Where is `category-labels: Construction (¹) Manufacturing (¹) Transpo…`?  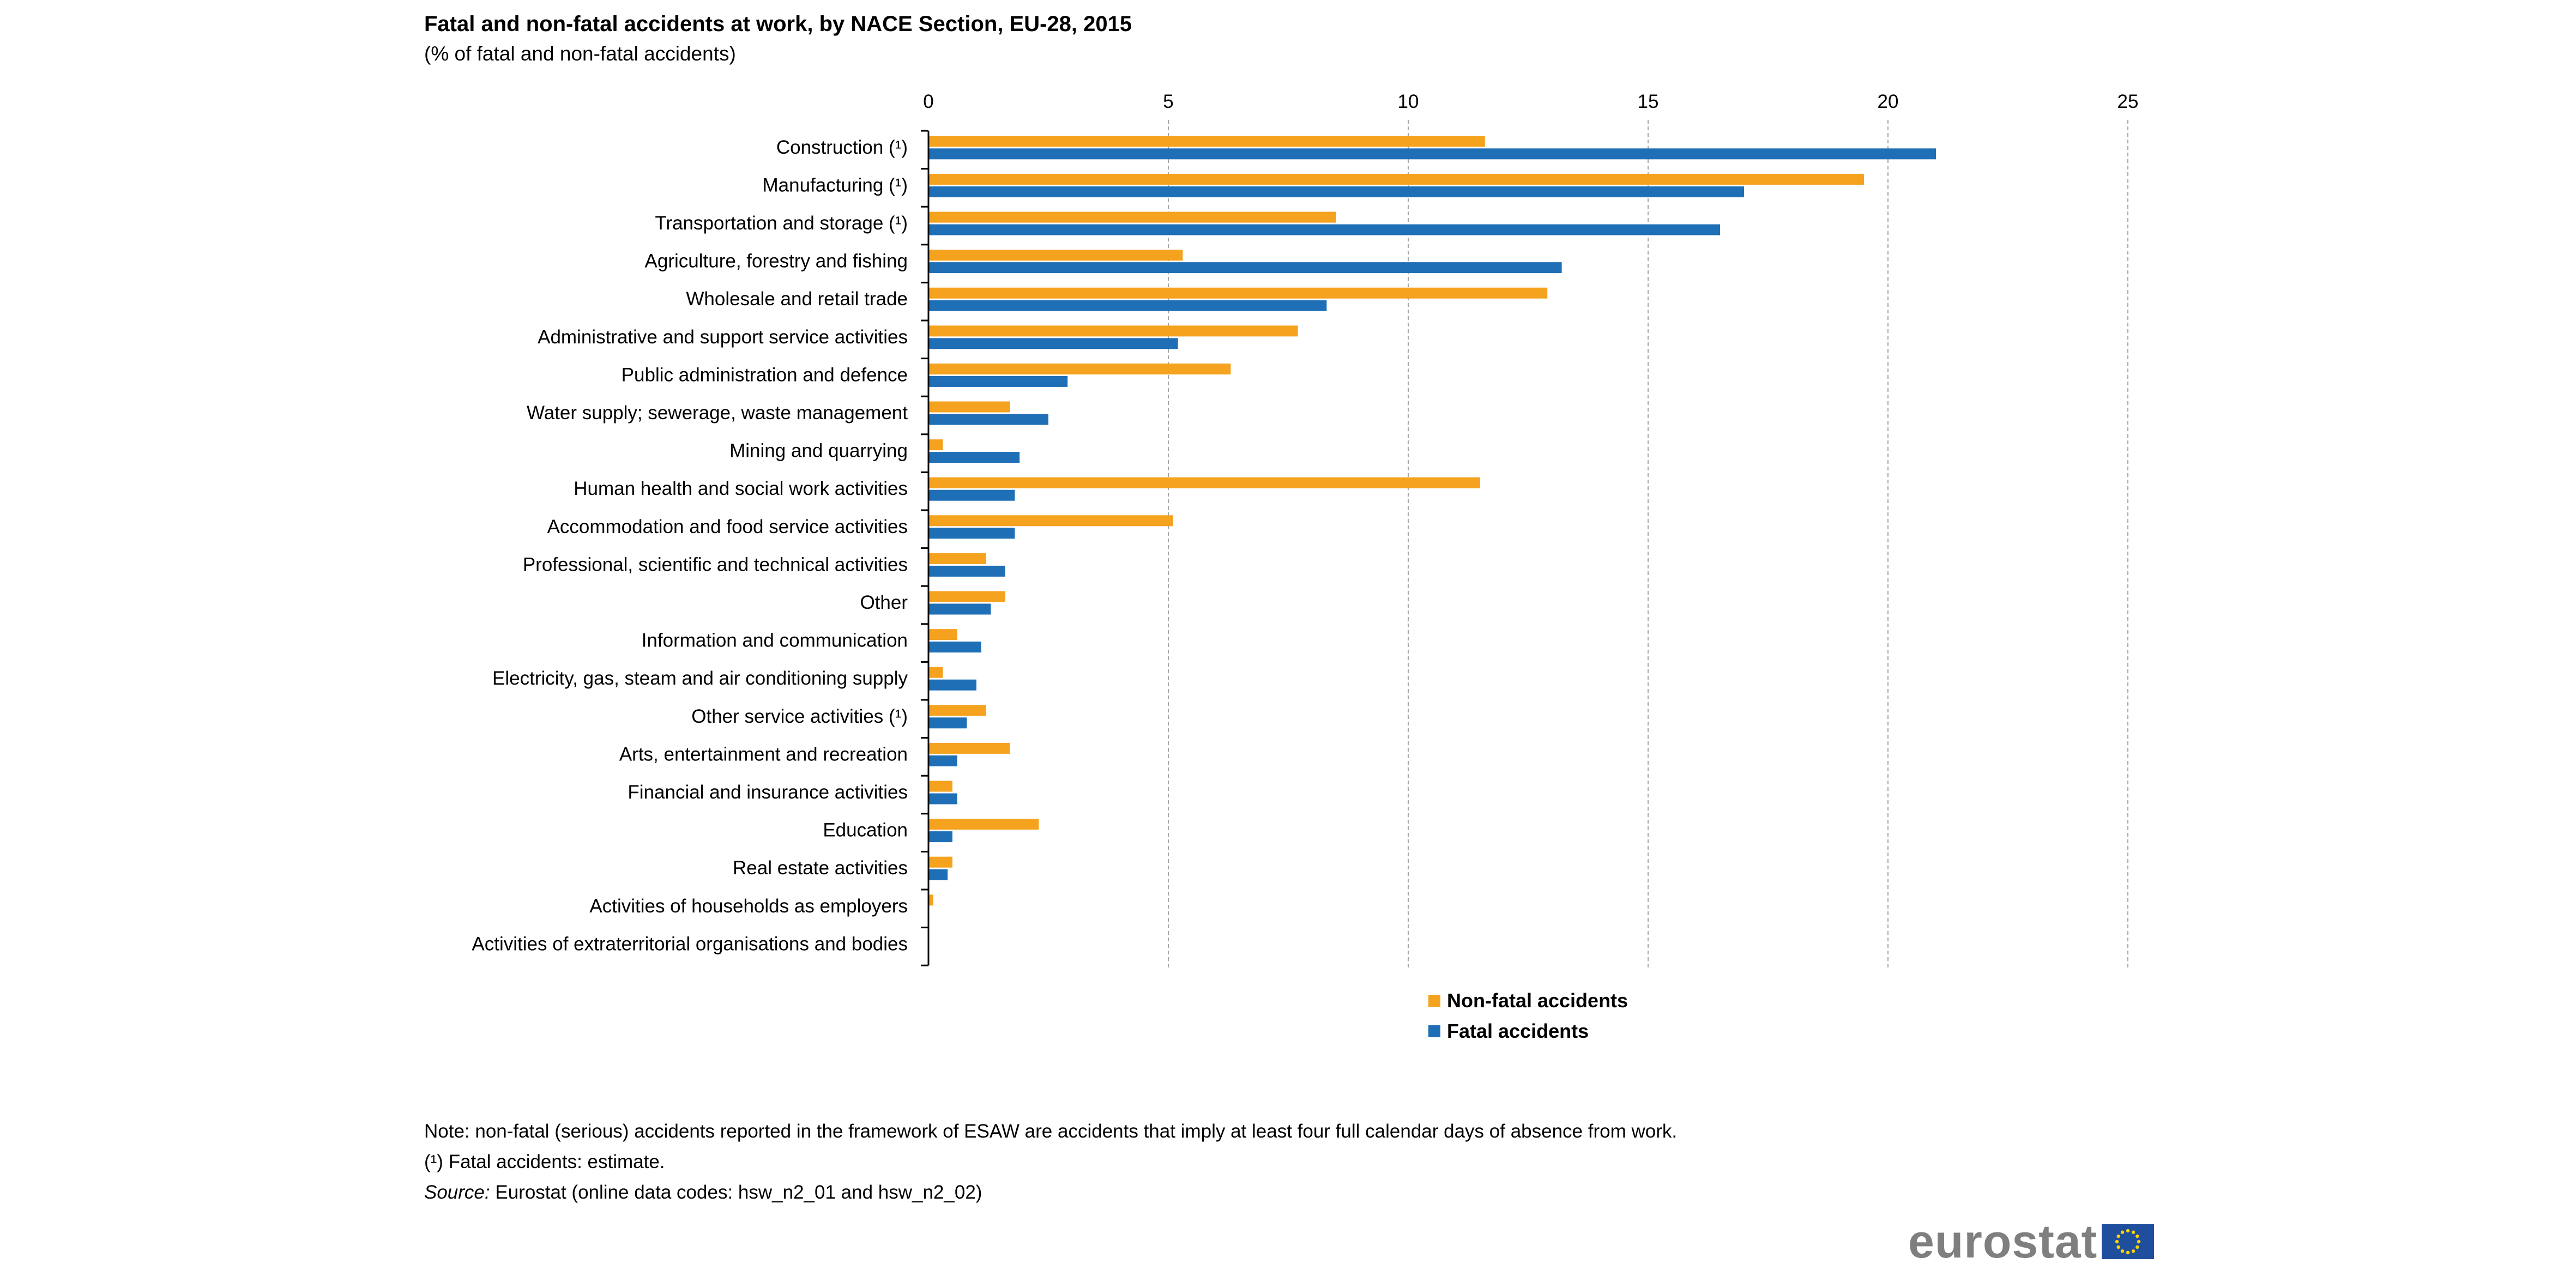 category-labels: Construction (¹) Manufacturing (¹) Transpo… is located at coordinates (690, 546).